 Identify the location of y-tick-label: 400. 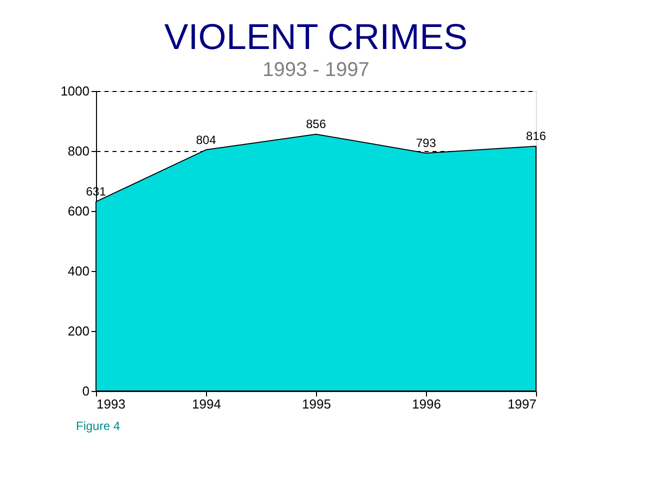
(79, 271).